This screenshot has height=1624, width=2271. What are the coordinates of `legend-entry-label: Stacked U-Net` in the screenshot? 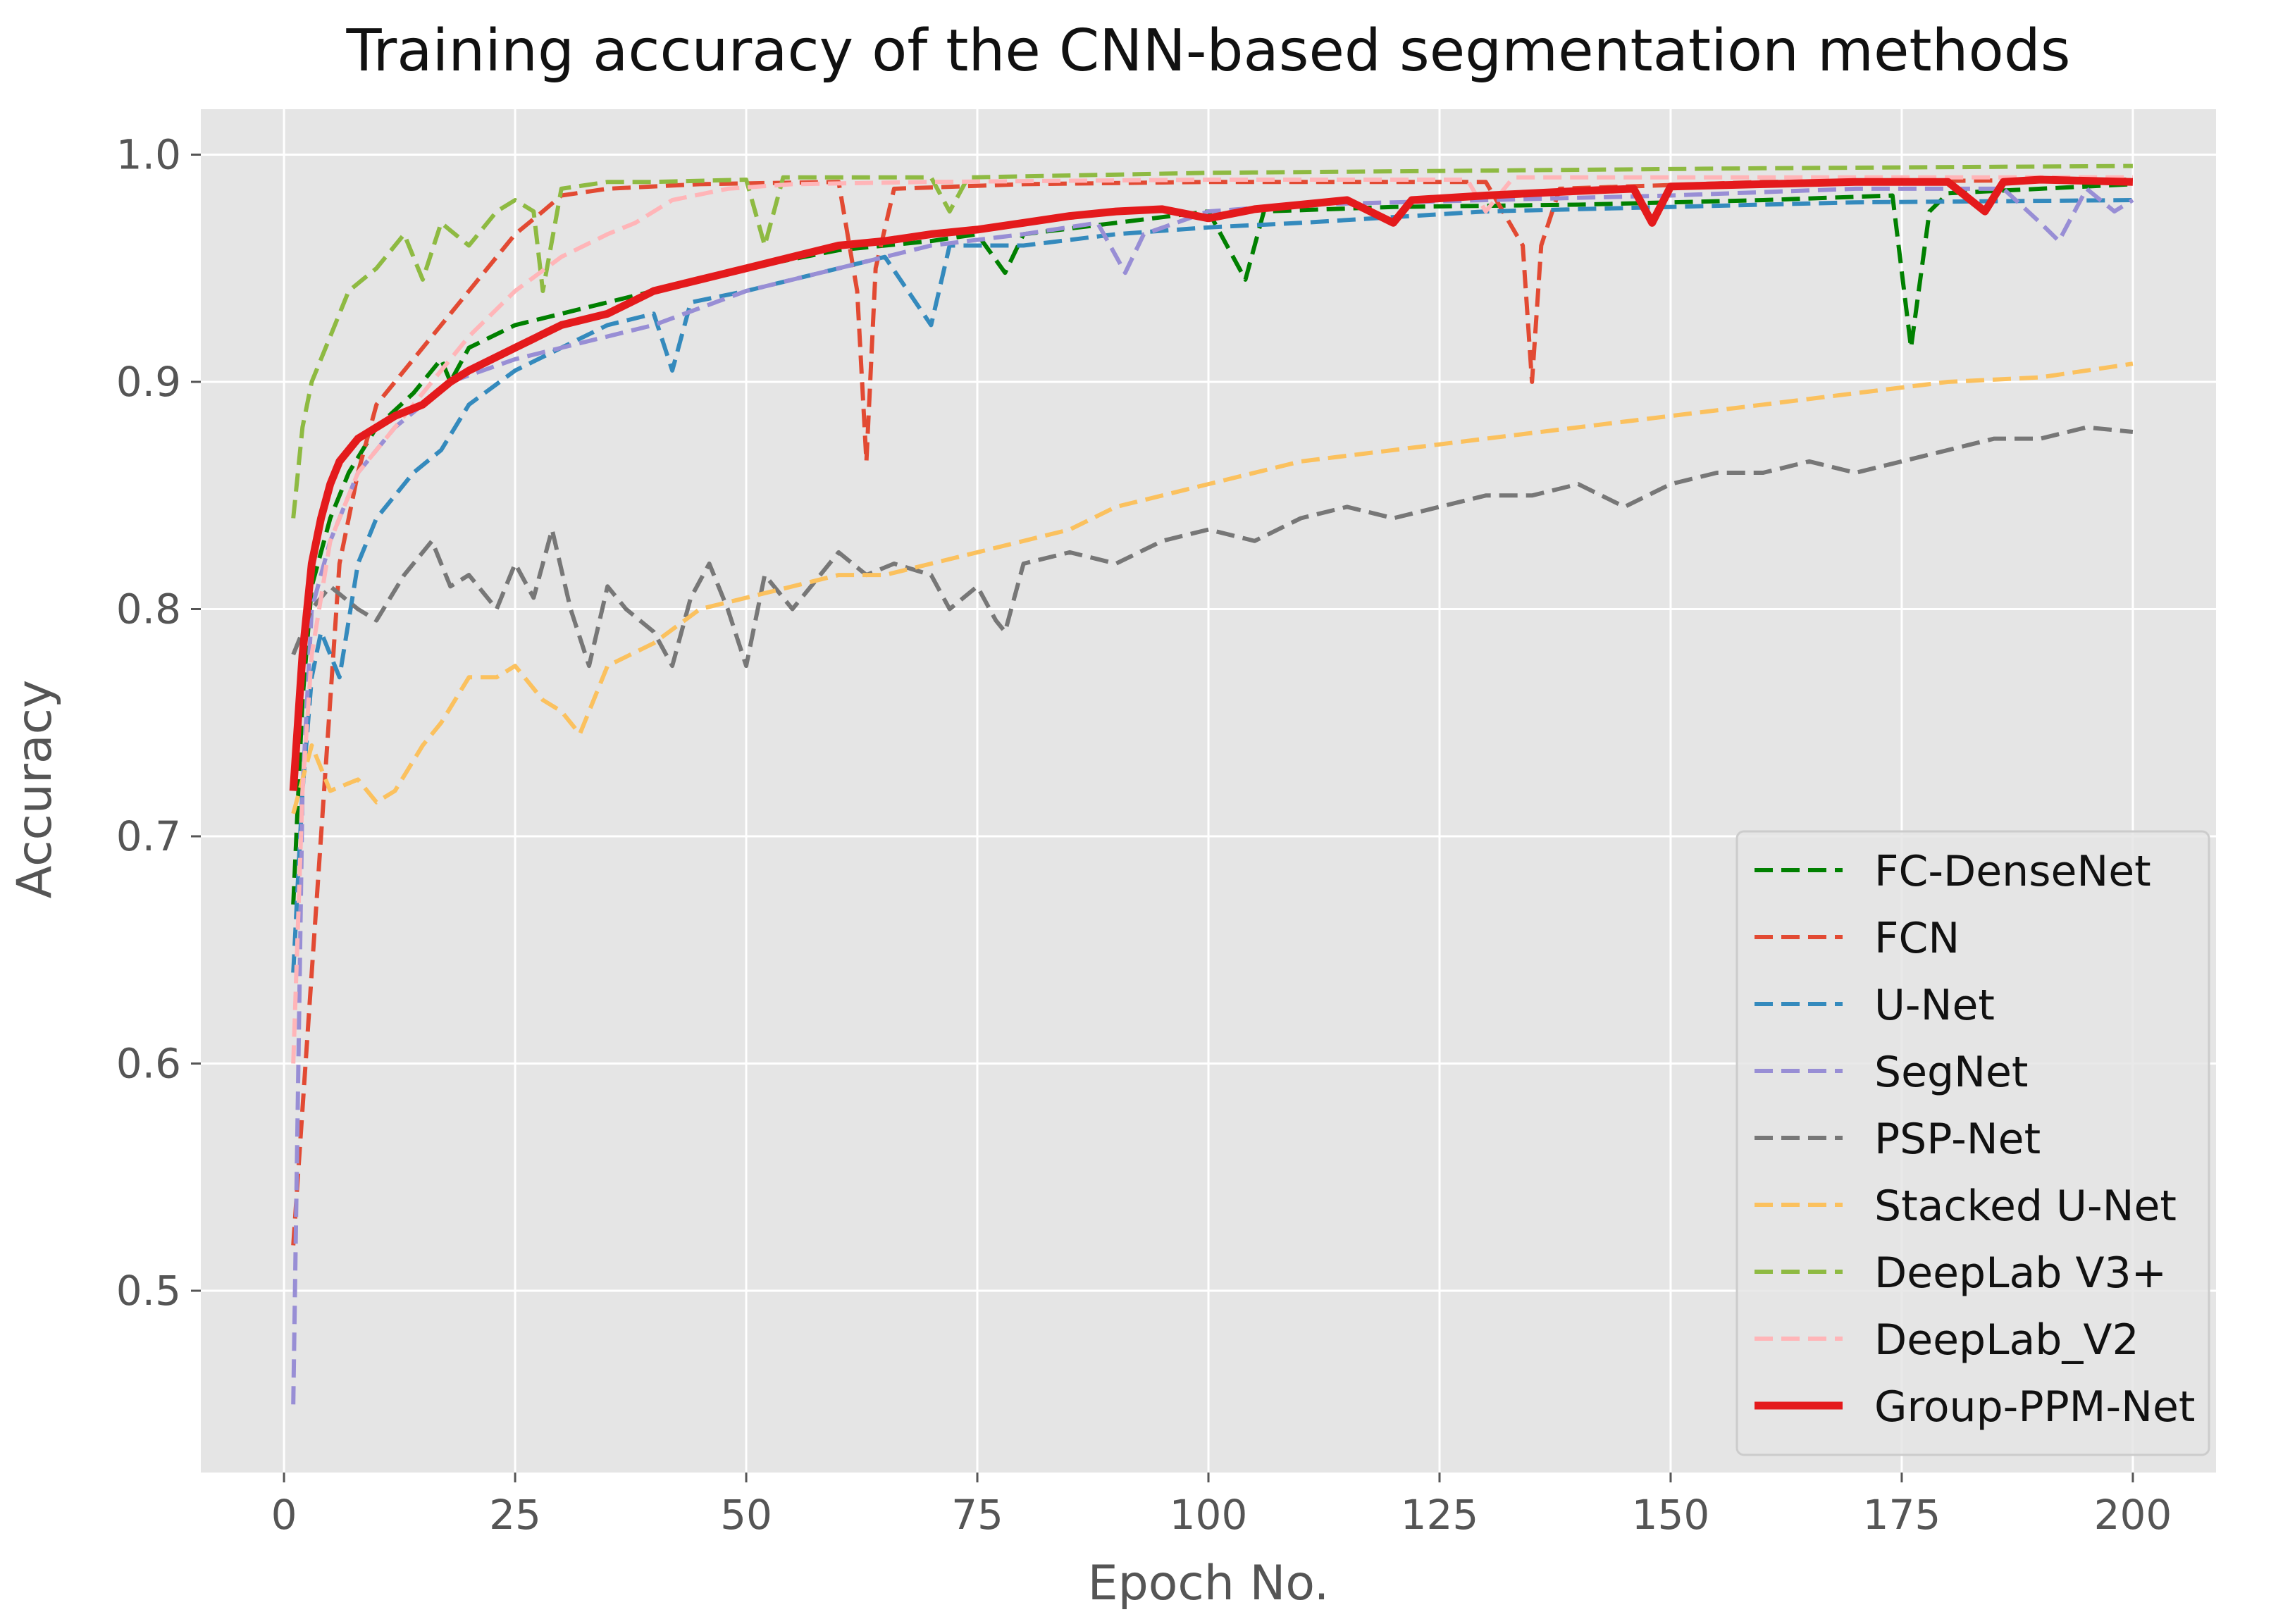 It's located at (2025, 1206).